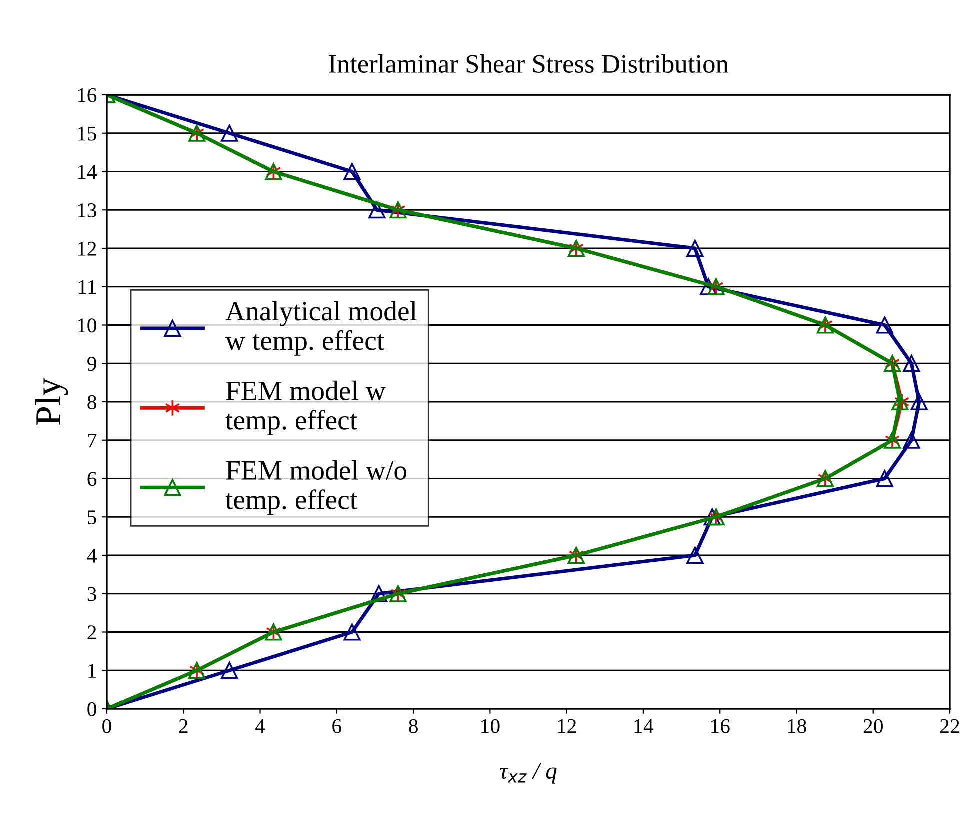  What do you see at coordinates (316, 488) in the screenshot?
I see `legend-label: FEM model w/o temp. effect` at bounding box center [316, 488].